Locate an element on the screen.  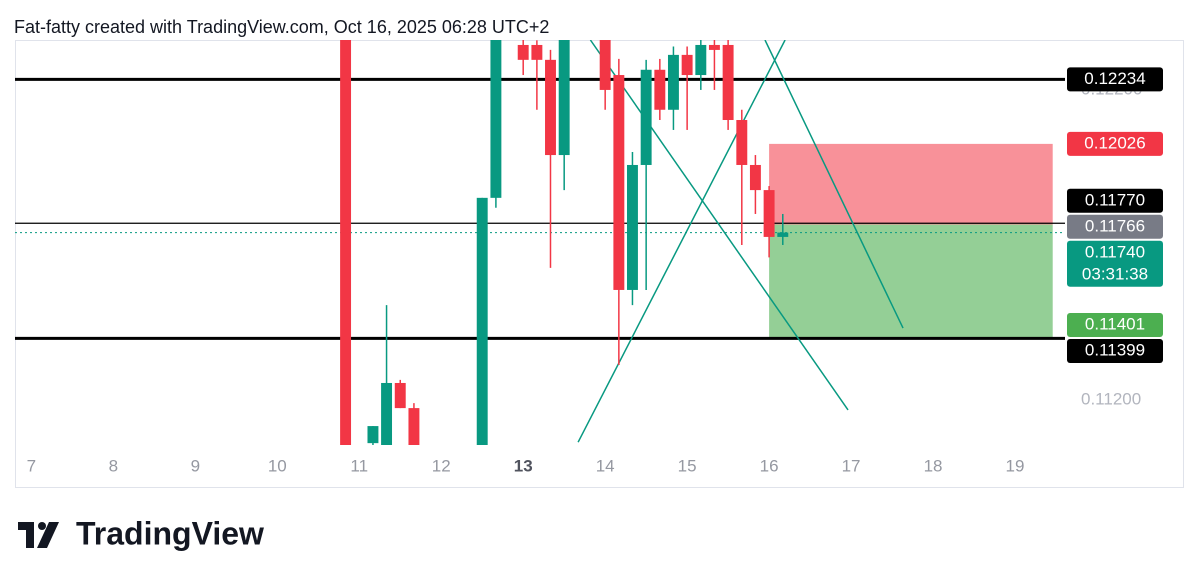
y-tick-label: 0.11200 is located at coordinates (1111, 399).